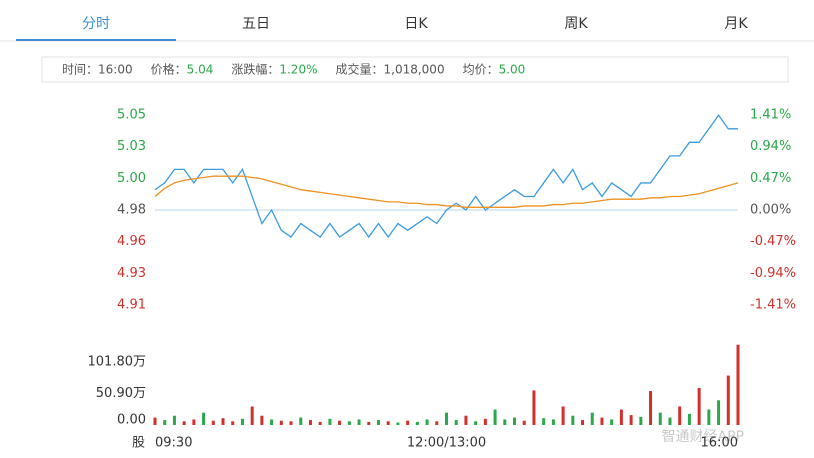  Describe the element at coordinates (115, 70) in the screenshot. I see `info-value: 16:00` at that location.